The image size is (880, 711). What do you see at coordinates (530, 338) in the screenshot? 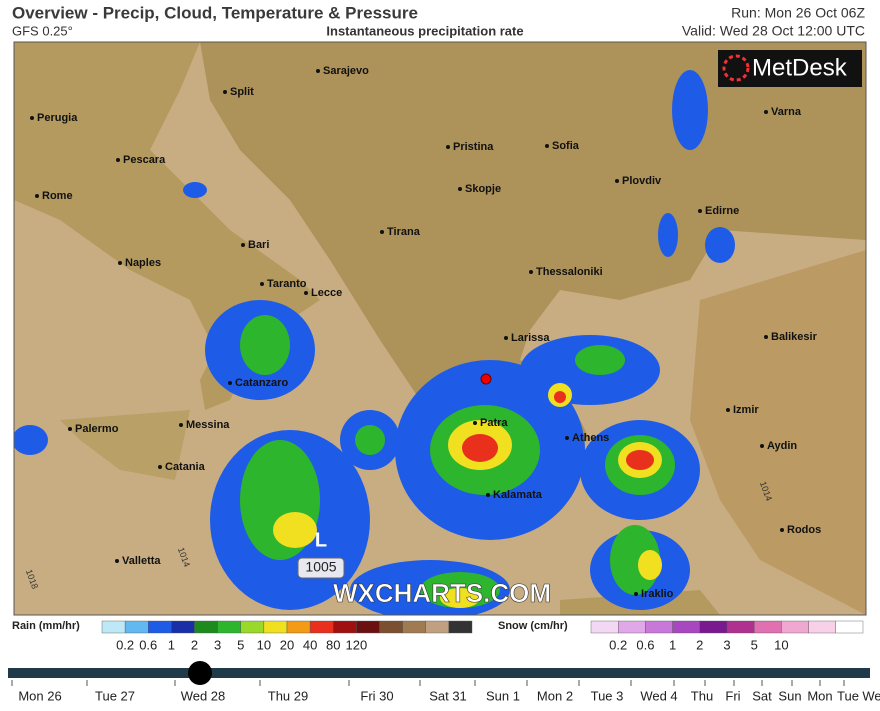
I see `city-label: Larissa` at bounding box center [530, 338].